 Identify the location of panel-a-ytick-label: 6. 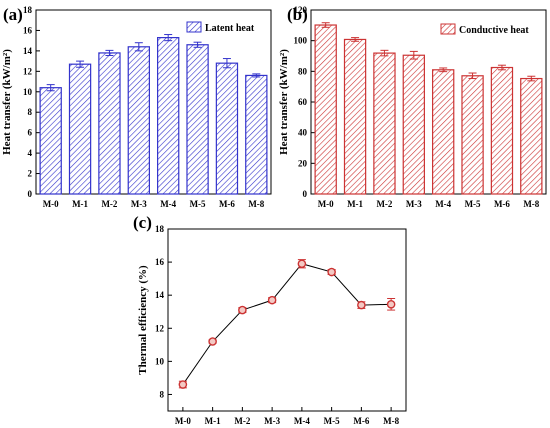
(30, 133).